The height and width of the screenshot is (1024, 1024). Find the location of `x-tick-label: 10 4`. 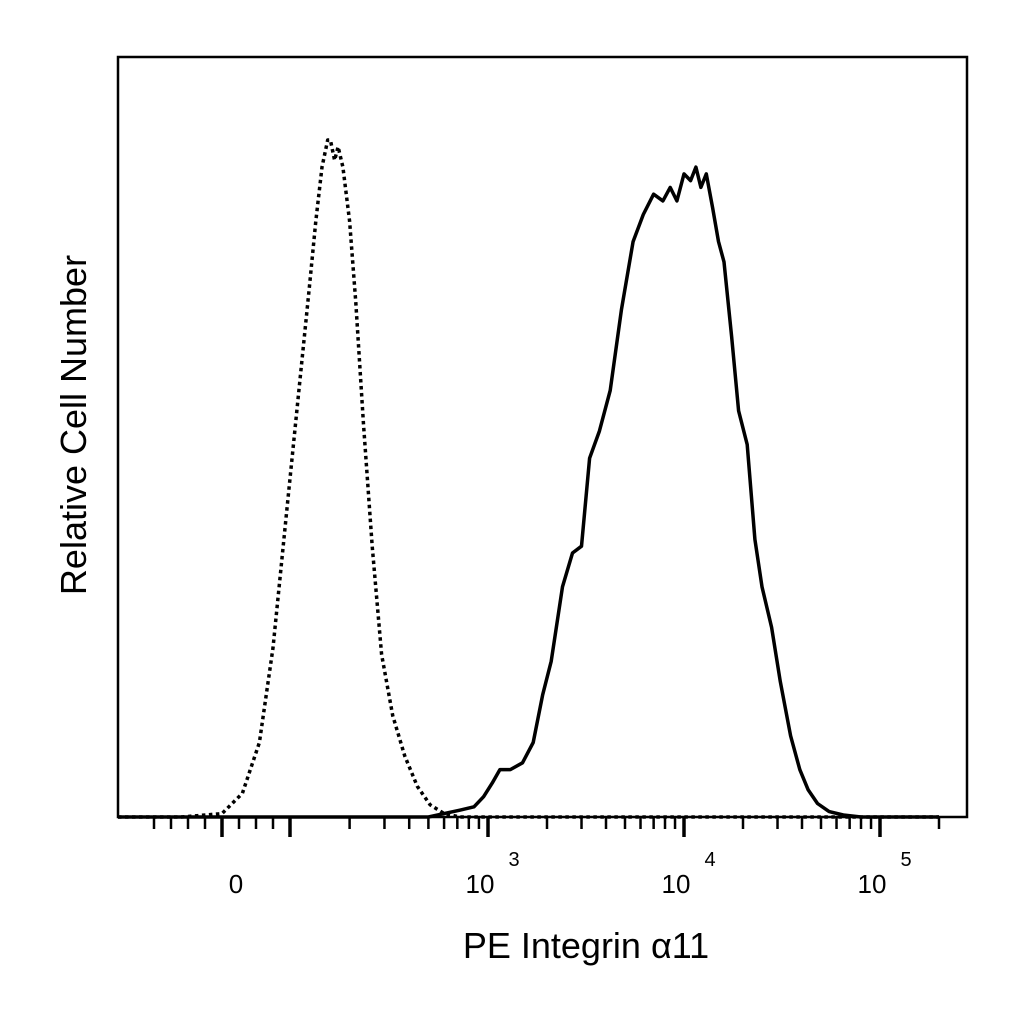

x-tick-label: 10 4 is located at coordinates (689, 874).